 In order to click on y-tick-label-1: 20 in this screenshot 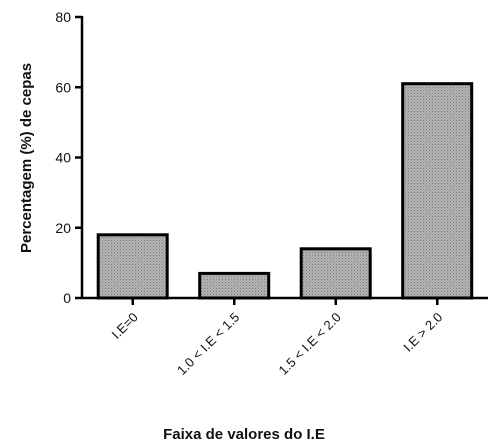, I will do `click(63, 228)`.